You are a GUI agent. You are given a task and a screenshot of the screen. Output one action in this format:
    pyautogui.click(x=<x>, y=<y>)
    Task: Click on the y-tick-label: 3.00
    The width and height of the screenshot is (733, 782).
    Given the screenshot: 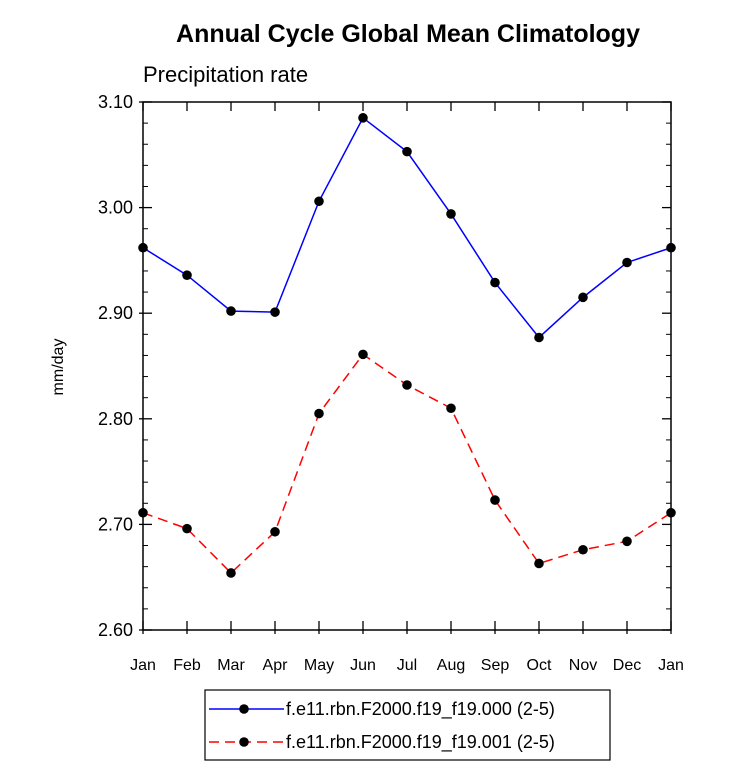 What is the action you would take?
    pyautogui.click(x=115, y=208)
    